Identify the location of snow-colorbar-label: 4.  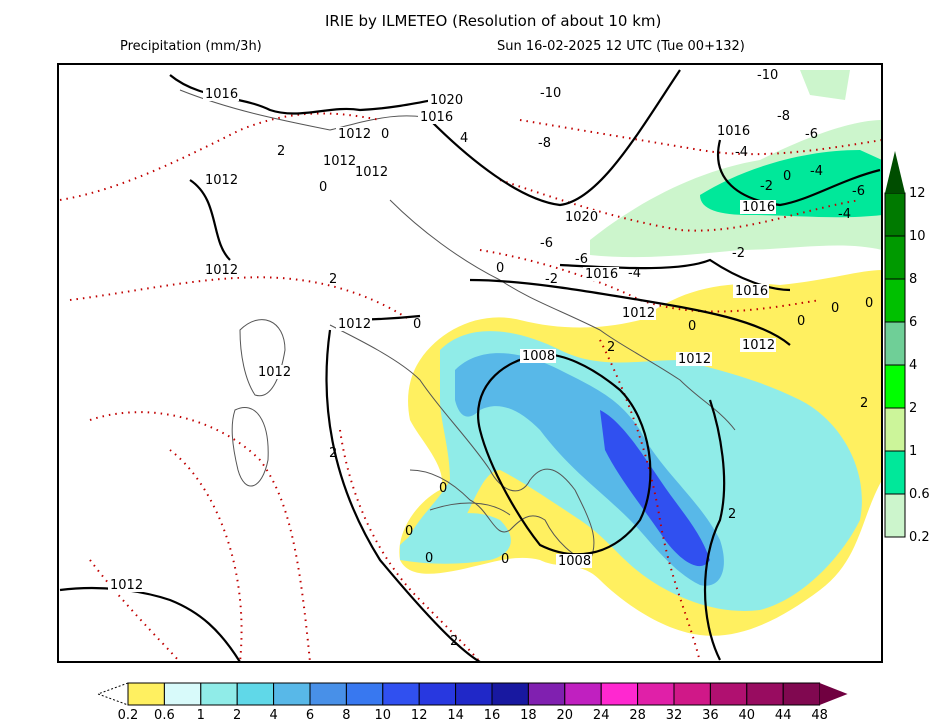
(913, 365).